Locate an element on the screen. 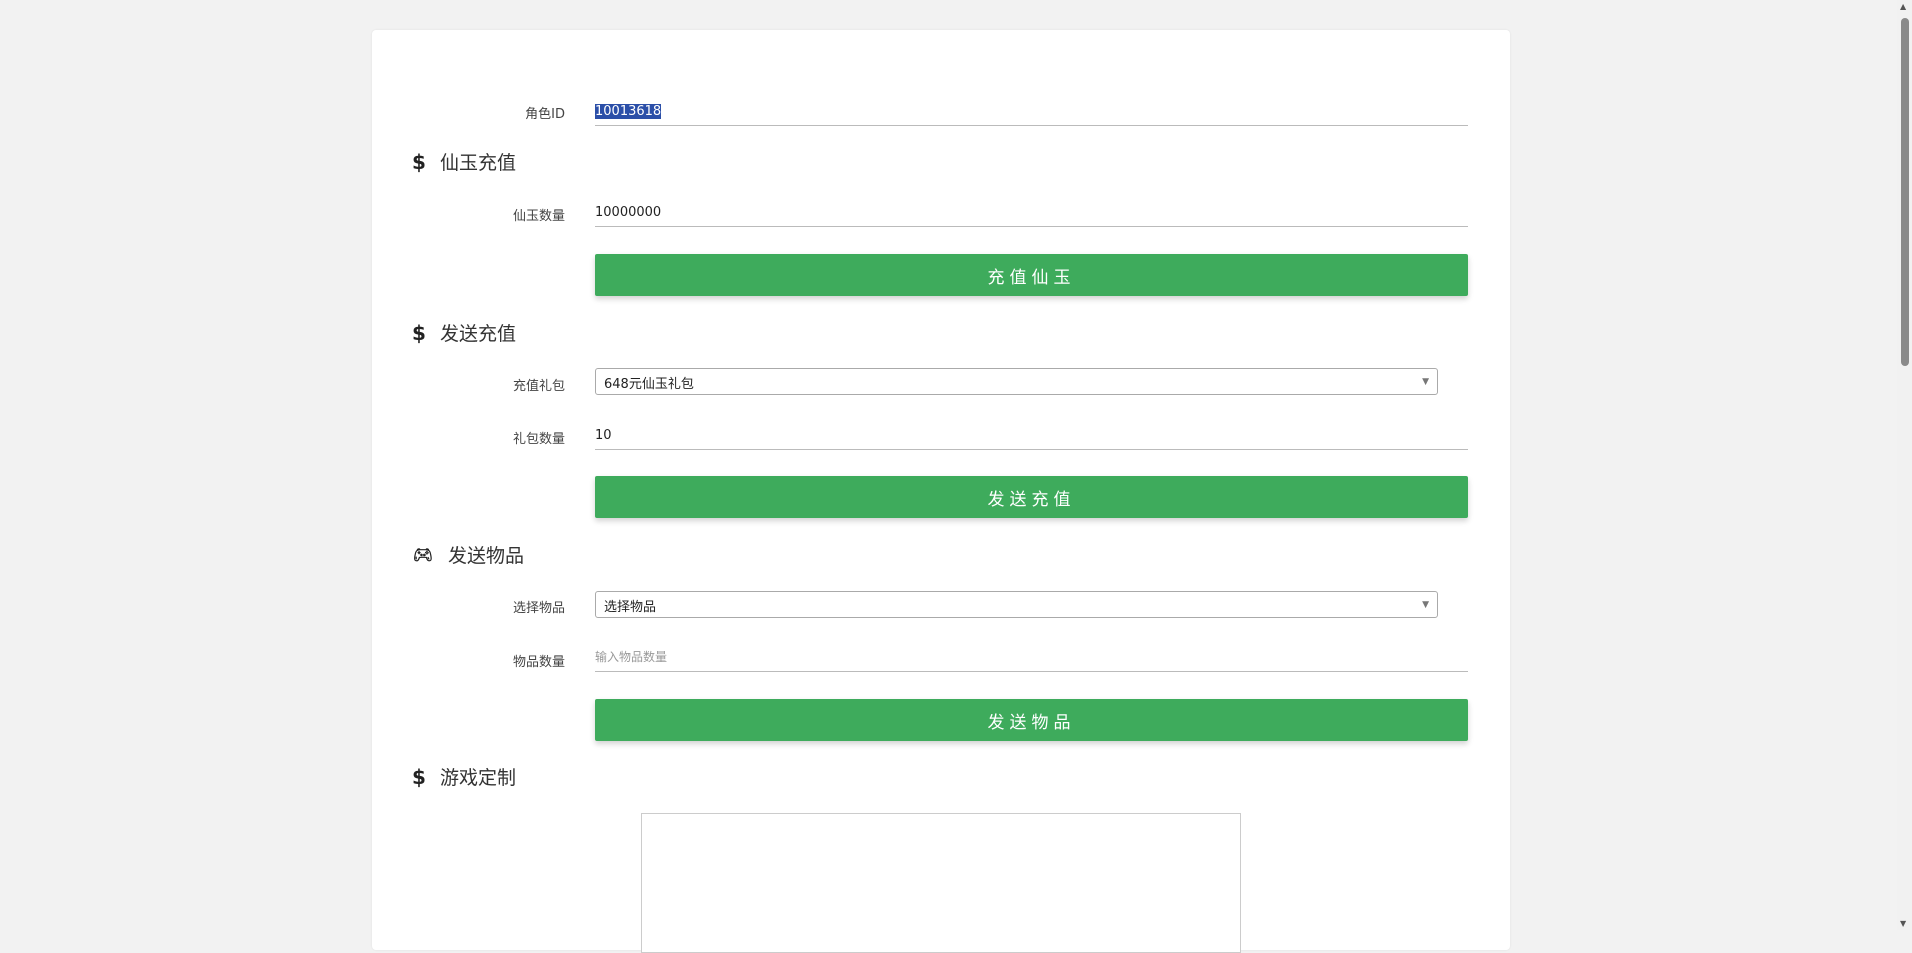 The image size is (1912, 953). recharge-jade-button: 充值仙玉 is located at coordinates (1031, 275).